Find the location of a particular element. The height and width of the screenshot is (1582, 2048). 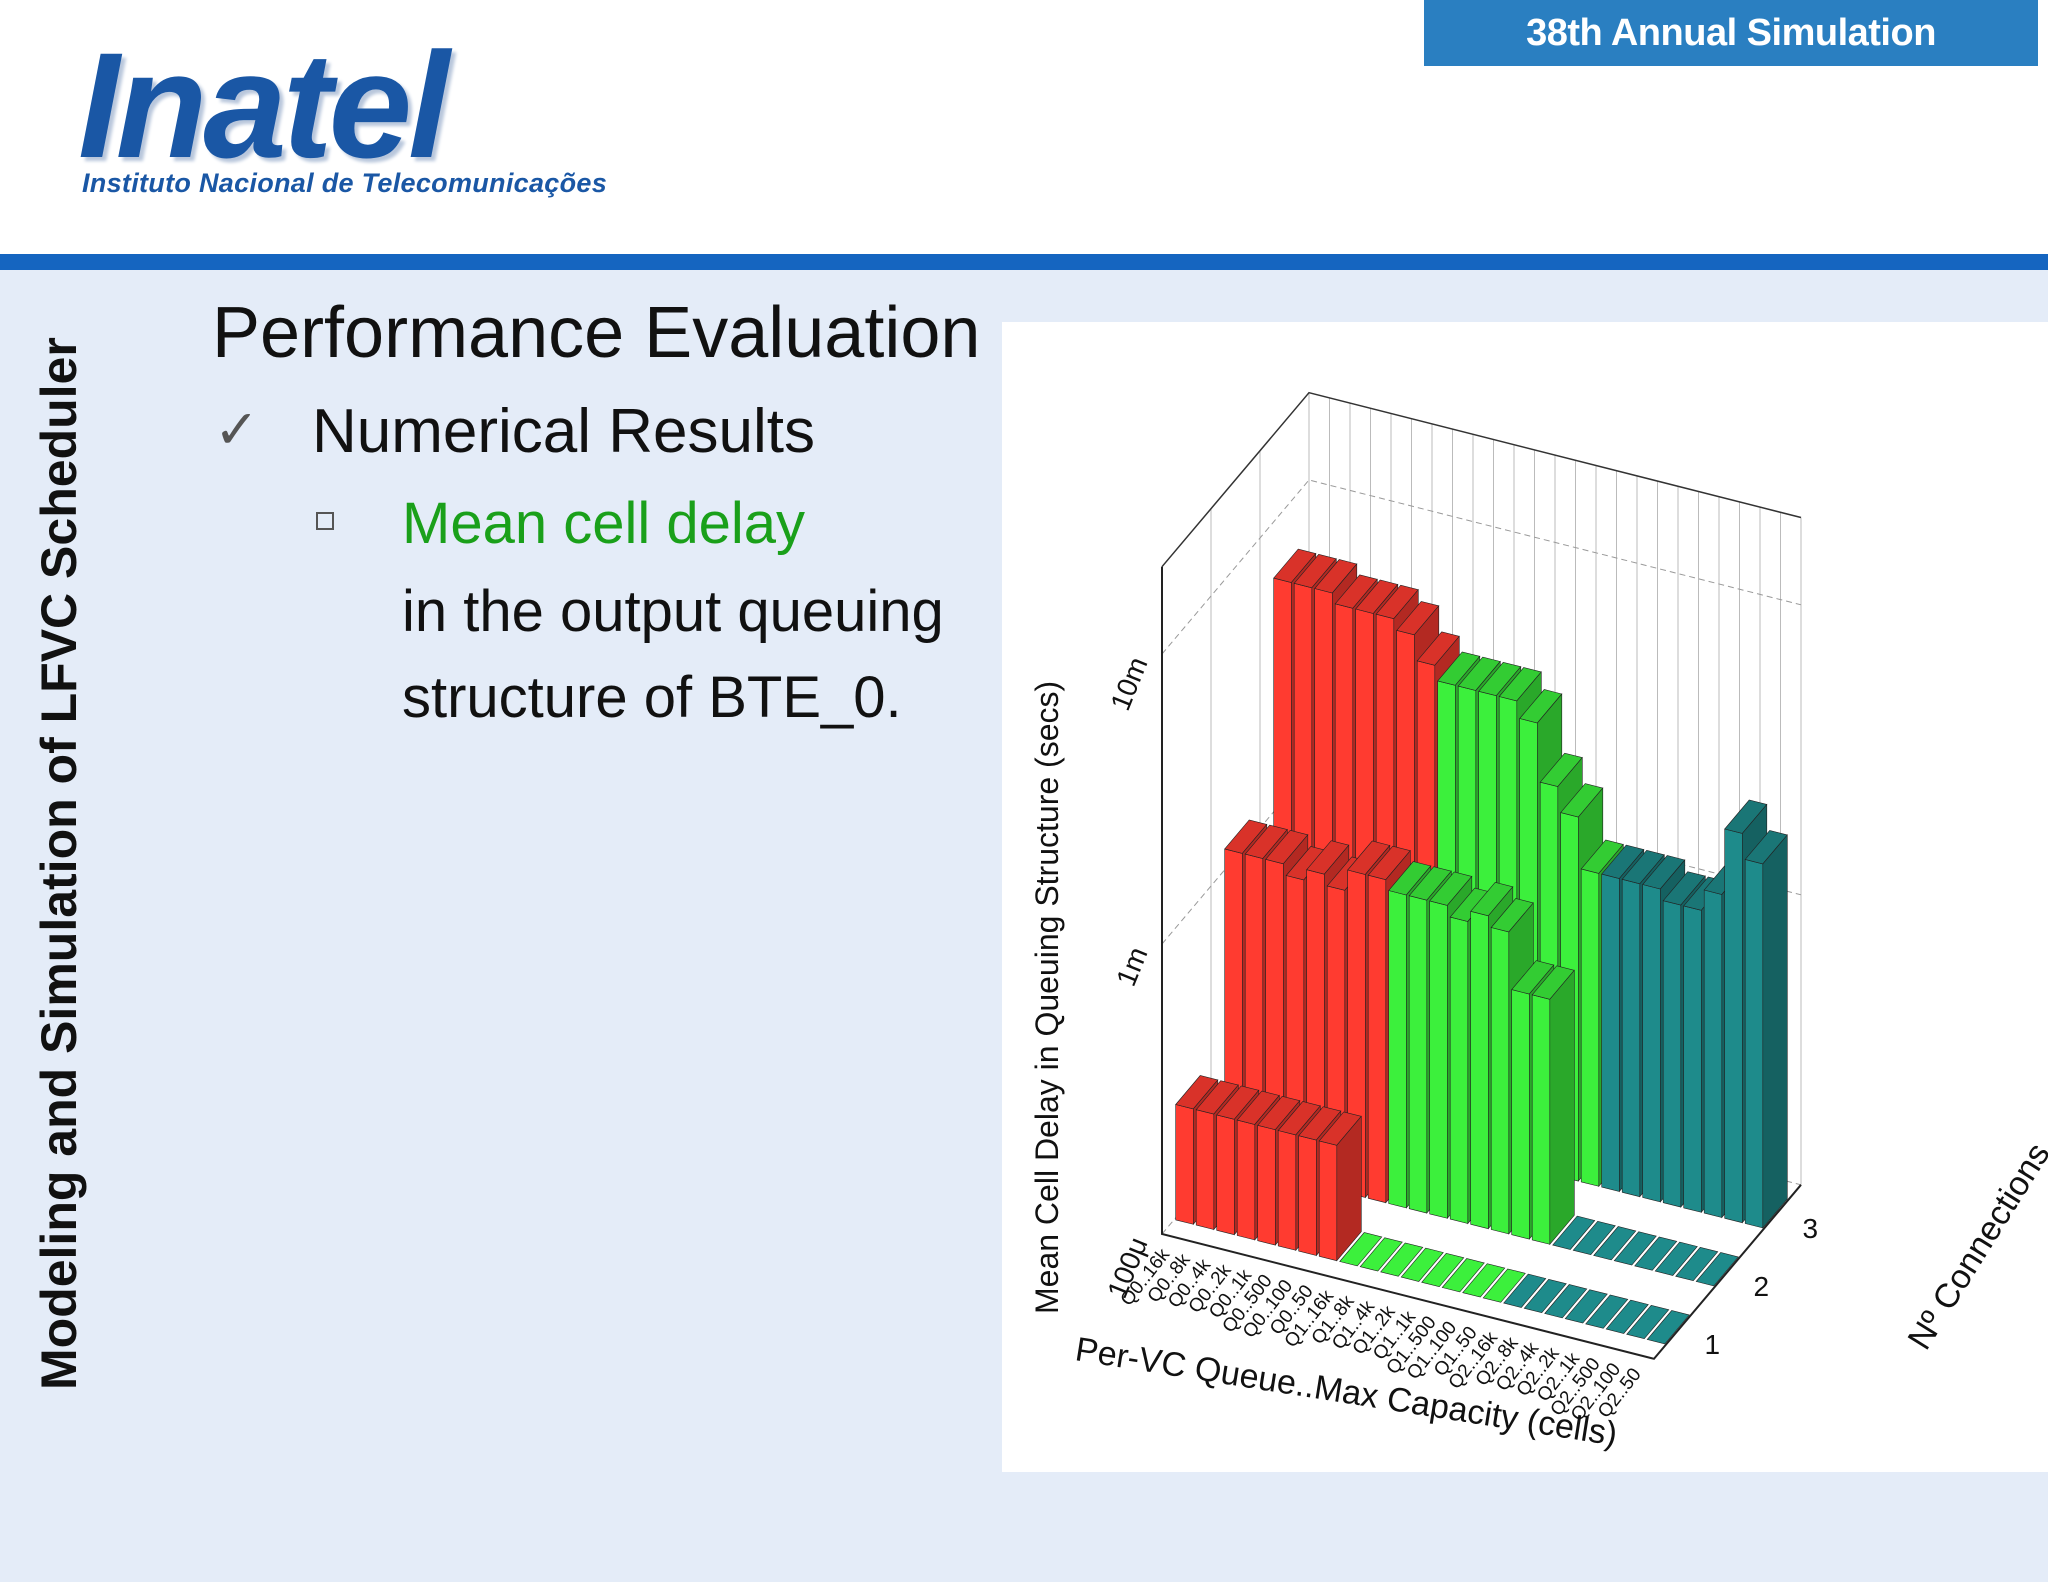

bullet-level1: Numerical Results is located at coordinates (564, 431).